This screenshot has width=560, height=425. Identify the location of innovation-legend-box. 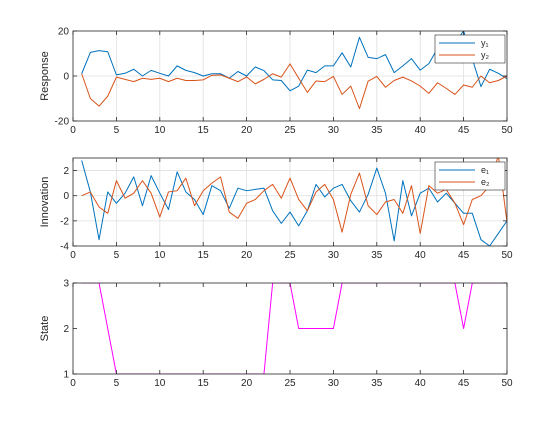
(470, 176).